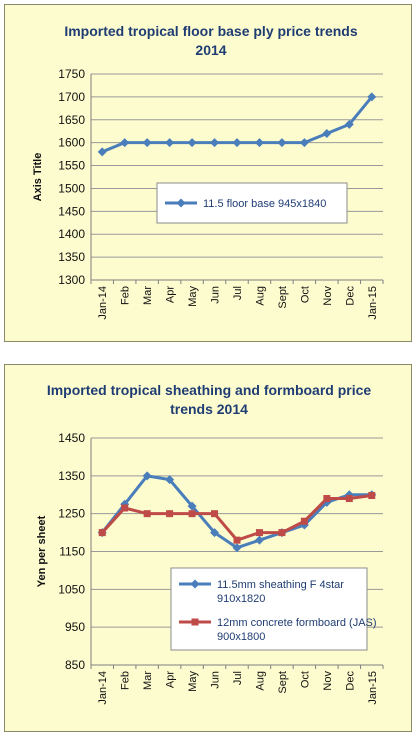 The width and height of the screenshot is (418, 737). Describe the element at coordinates (75, 627) in the screenshot. I see `y-tick-label: 950` at that location.